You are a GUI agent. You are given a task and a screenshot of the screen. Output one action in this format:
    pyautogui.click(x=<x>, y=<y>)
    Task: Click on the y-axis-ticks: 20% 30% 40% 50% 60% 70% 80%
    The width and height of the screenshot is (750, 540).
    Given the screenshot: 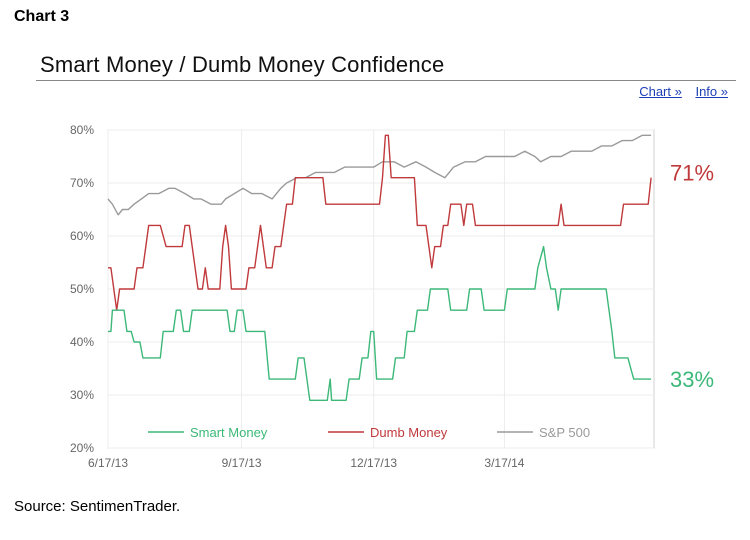 What is the action you would take?
    pyautogui.click(x=82, y=289)
    